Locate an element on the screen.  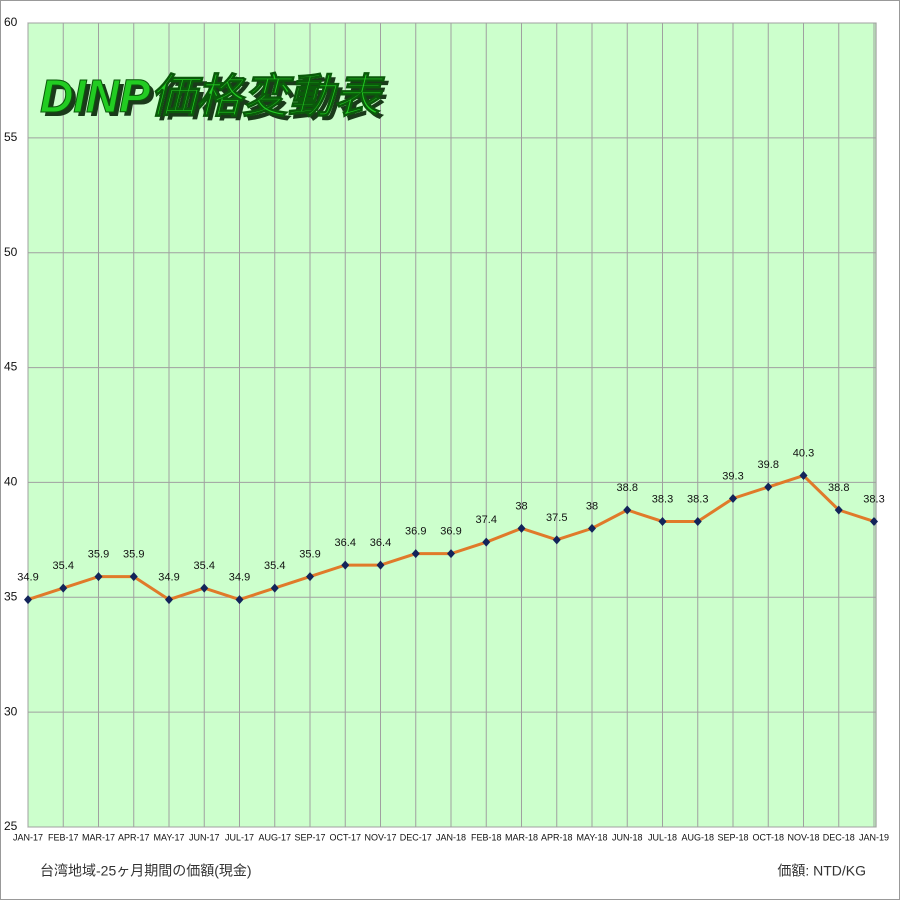
x-tick-label: SEP-18 is located at coordinates (732, 837).